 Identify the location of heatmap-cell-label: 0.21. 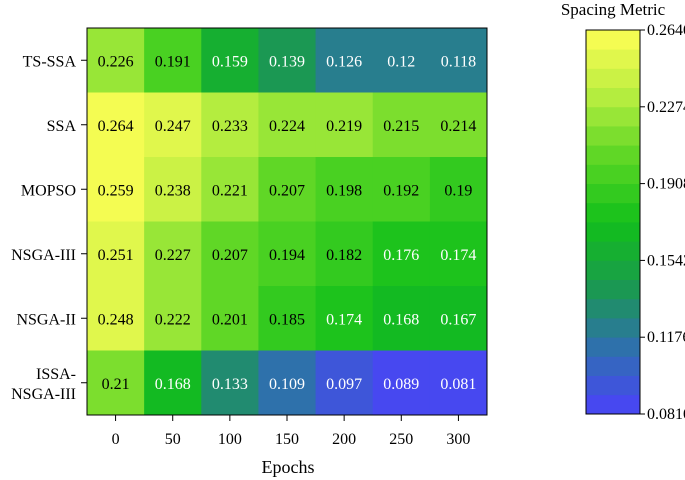
(116, 384).